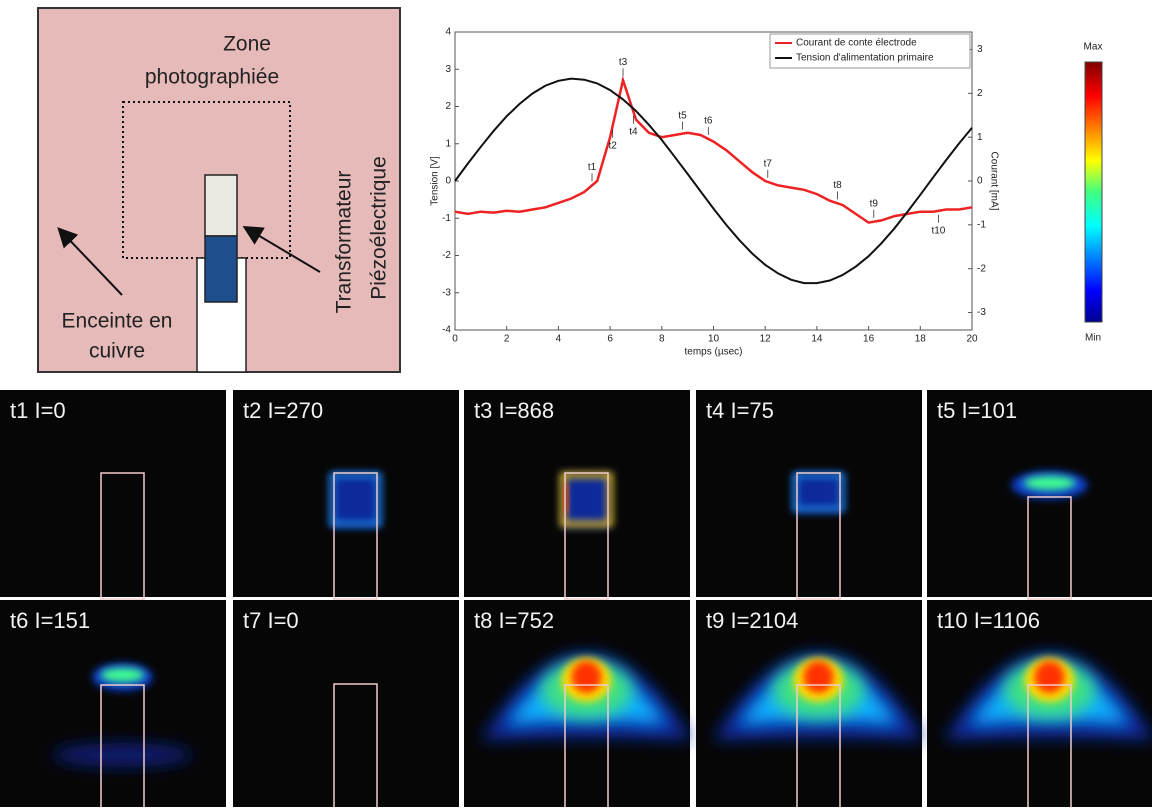 The width and height of the screenshot is (1152, 812). I want to click on colorbar-label: Max, so click(1093, 47).